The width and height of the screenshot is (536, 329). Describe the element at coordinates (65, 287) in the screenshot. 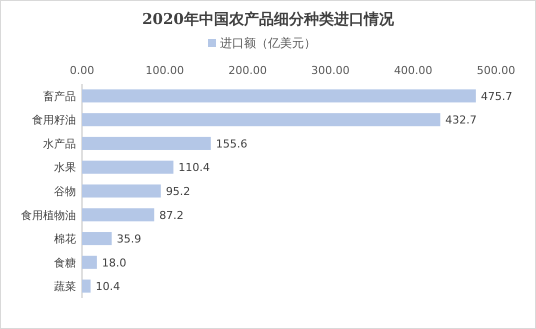

I see `y-tick-label: 蔬菜` at that location.